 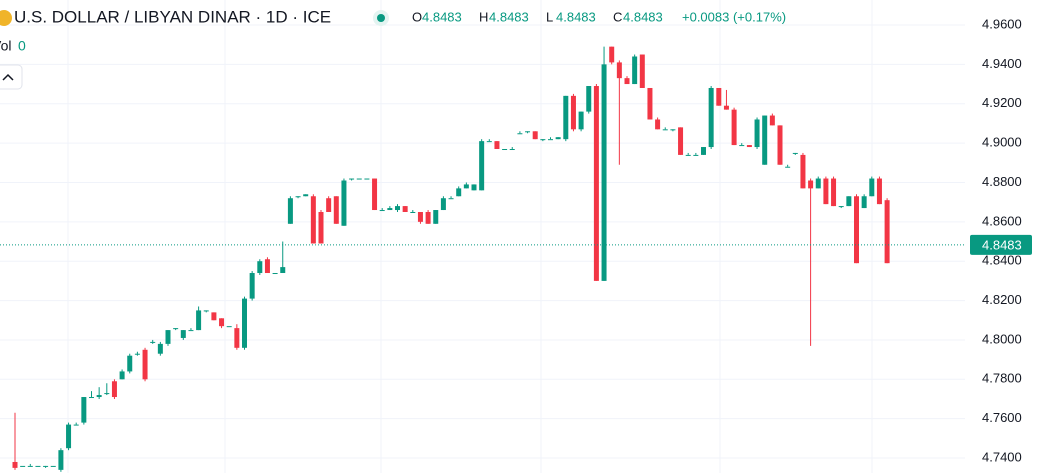 What do you see at coordinates (6, 18) in the screenshot?
I see `symbol-icon` at bounding box center [6, 18].